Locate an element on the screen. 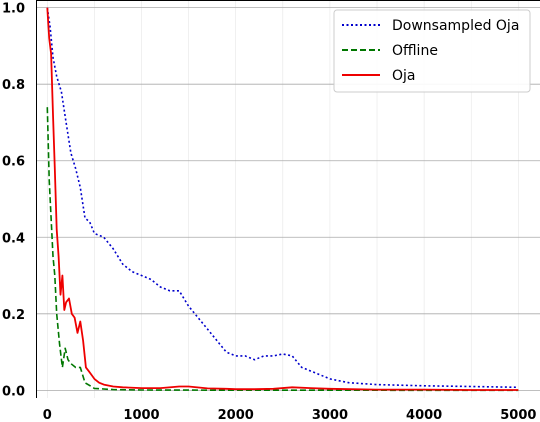  legend-label-oja: Oja is located at coordinates (404, 76).